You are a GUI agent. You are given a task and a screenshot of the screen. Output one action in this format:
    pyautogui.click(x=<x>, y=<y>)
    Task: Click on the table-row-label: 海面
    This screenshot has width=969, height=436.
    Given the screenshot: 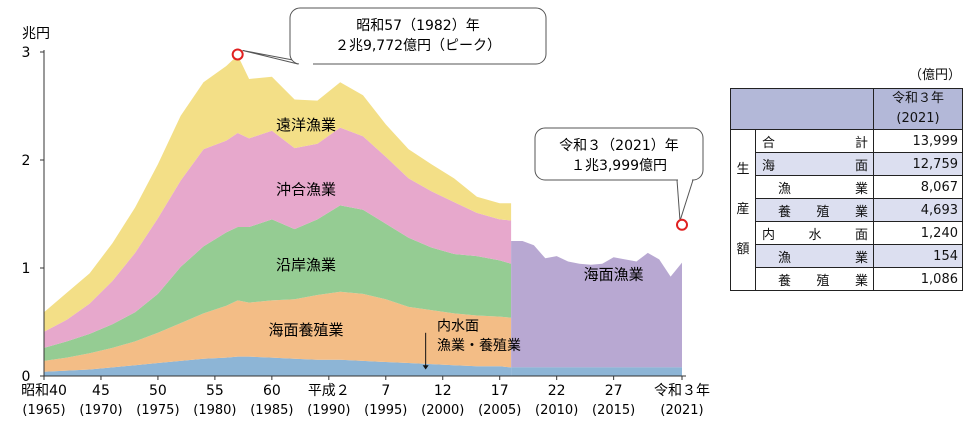 What is the action you would take?
    pyautogui.click(x=814, y=164)
    